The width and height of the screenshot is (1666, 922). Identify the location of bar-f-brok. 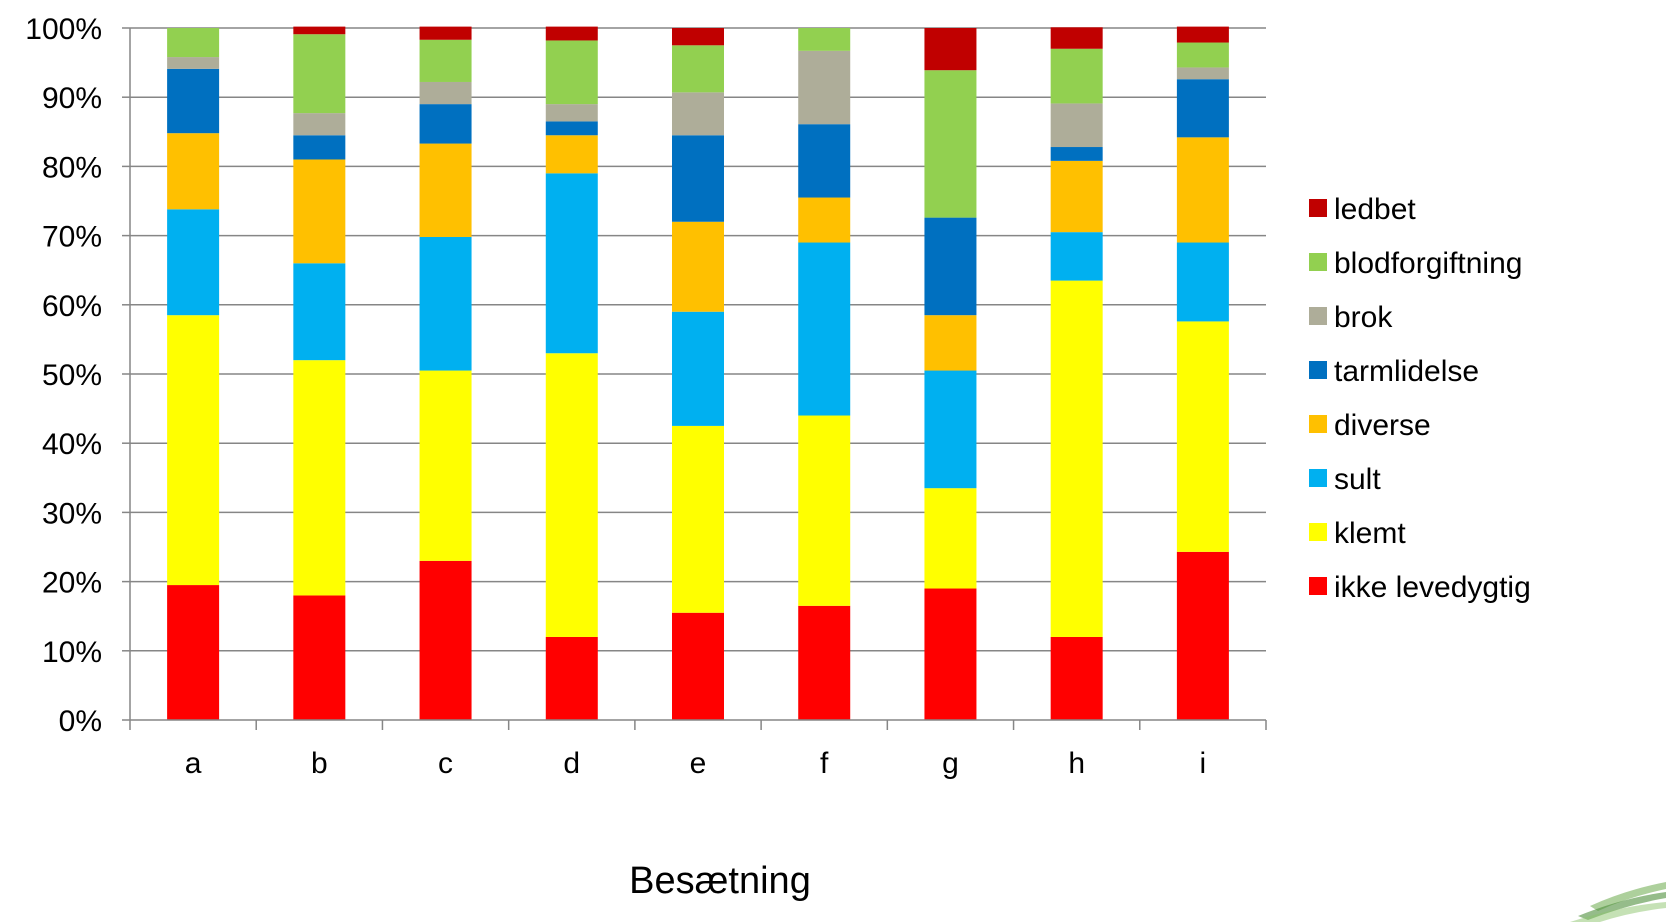
(824, 87).